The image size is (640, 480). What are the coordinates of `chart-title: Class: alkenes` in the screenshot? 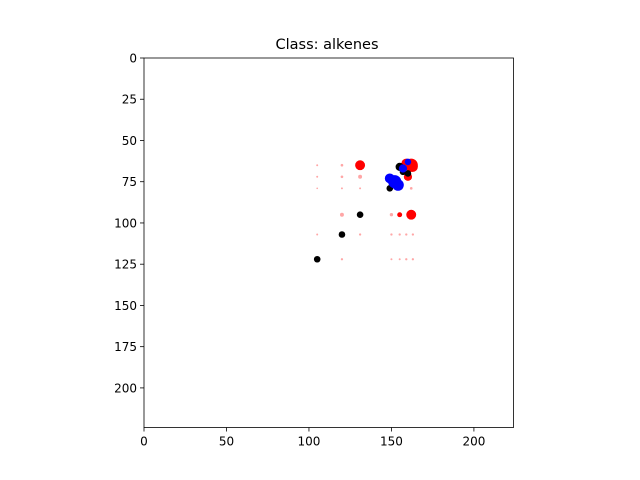 It's located at (326, 45).